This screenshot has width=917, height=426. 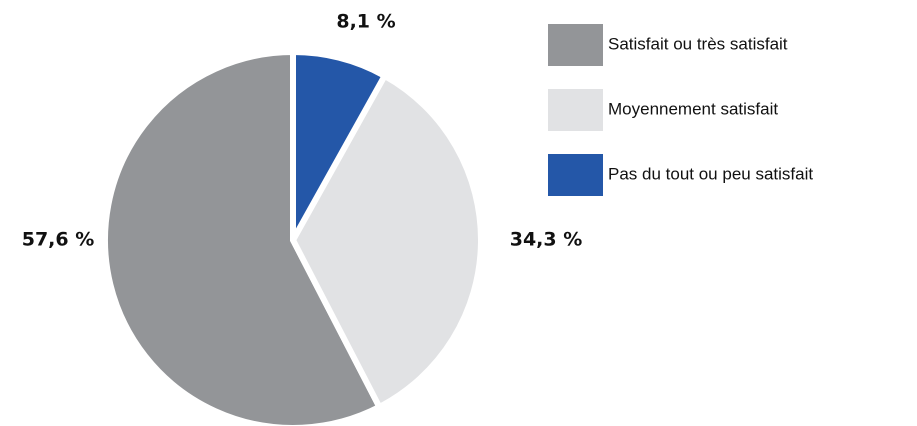 I want to click on value-label: 8,1 %, so click(x=365, y=22).